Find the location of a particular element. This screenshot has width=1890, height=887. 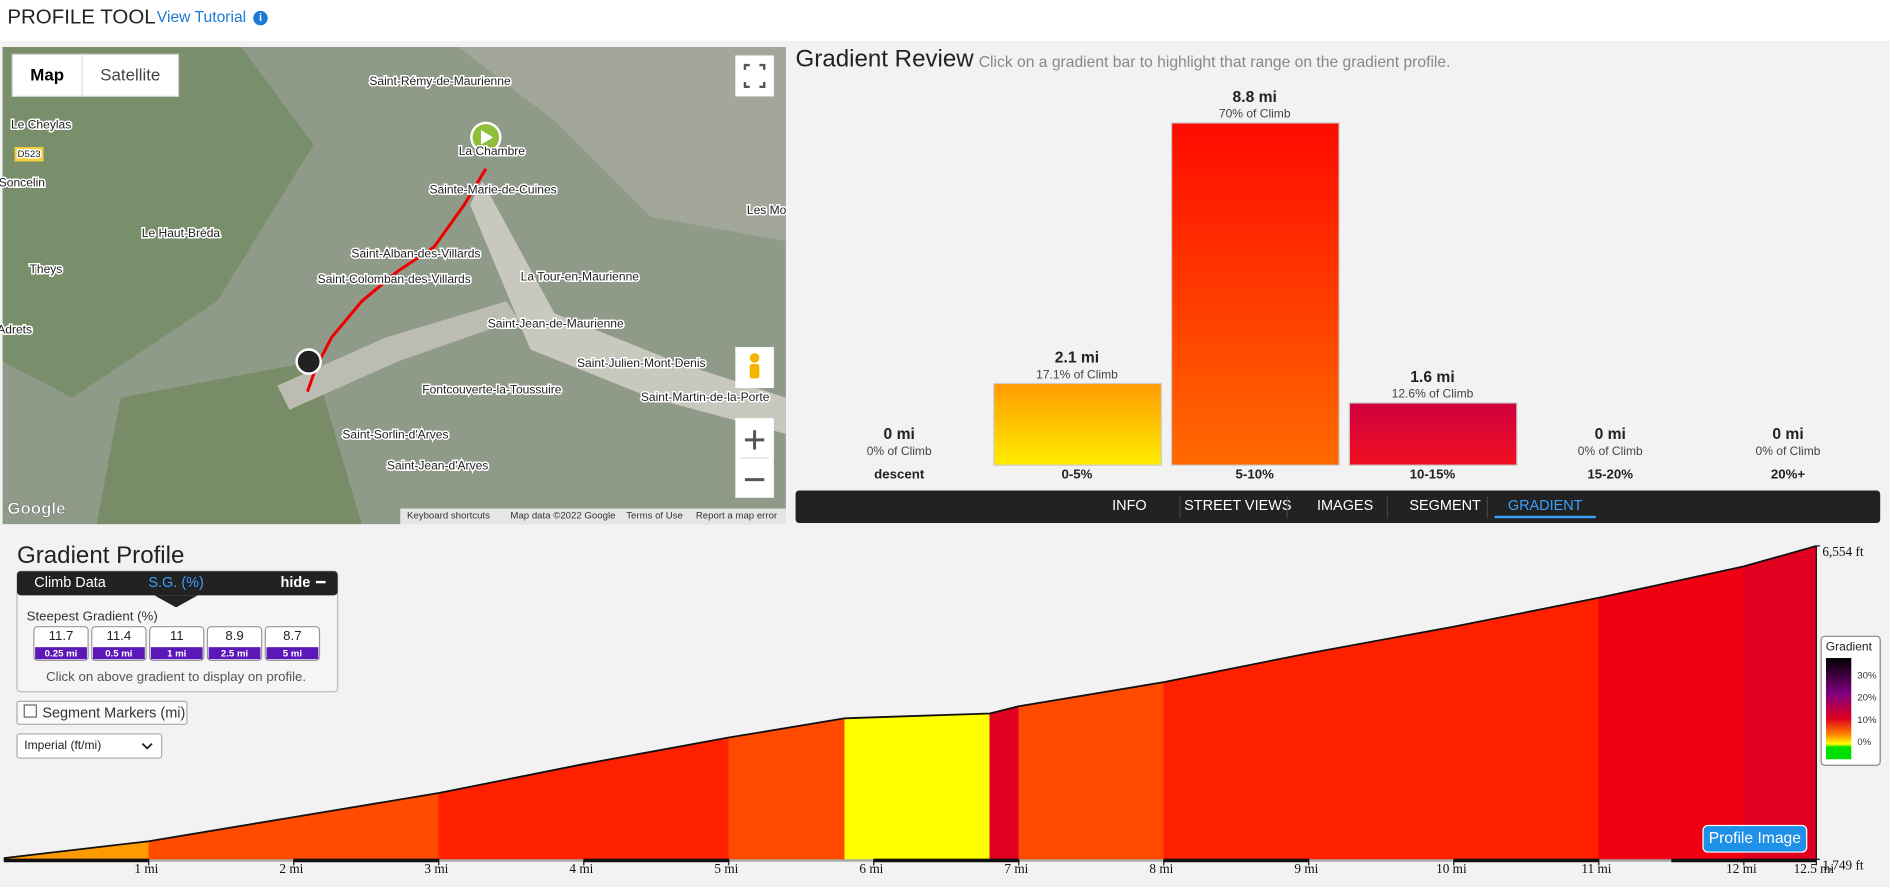

legend-label: 20% is located at coordinates (1867, 697).